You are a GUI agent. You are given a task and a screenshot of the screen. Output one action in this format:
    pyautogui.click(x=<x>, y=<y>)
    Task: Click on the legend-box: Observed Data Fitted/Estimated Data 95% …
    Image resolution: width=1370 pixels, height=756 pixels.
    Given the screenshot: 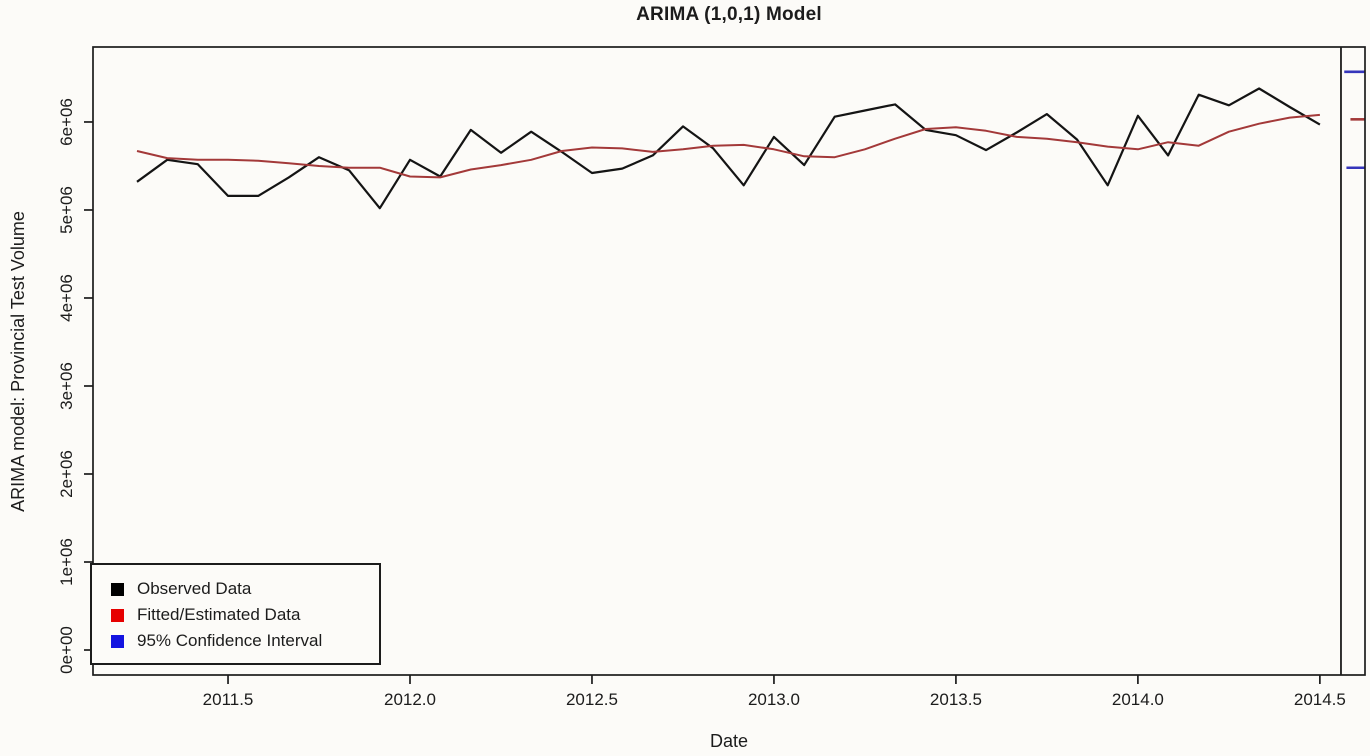 What is the action you would take?
    pyautogui.click(x=235, y=614)
    